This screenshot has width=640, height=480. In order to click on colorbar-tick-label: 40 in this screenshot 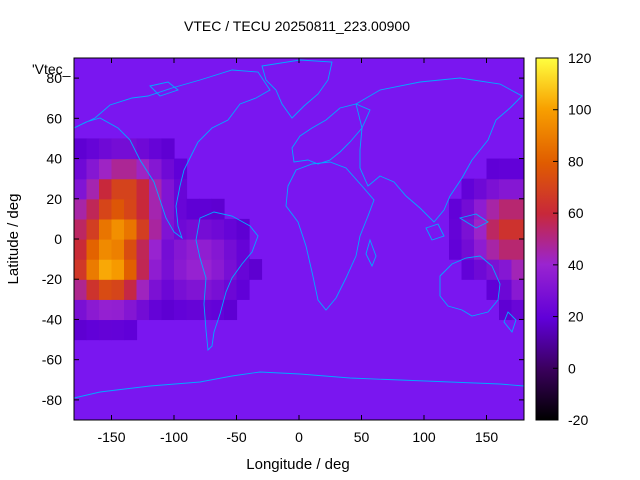, I will do `click(576, 265)`.